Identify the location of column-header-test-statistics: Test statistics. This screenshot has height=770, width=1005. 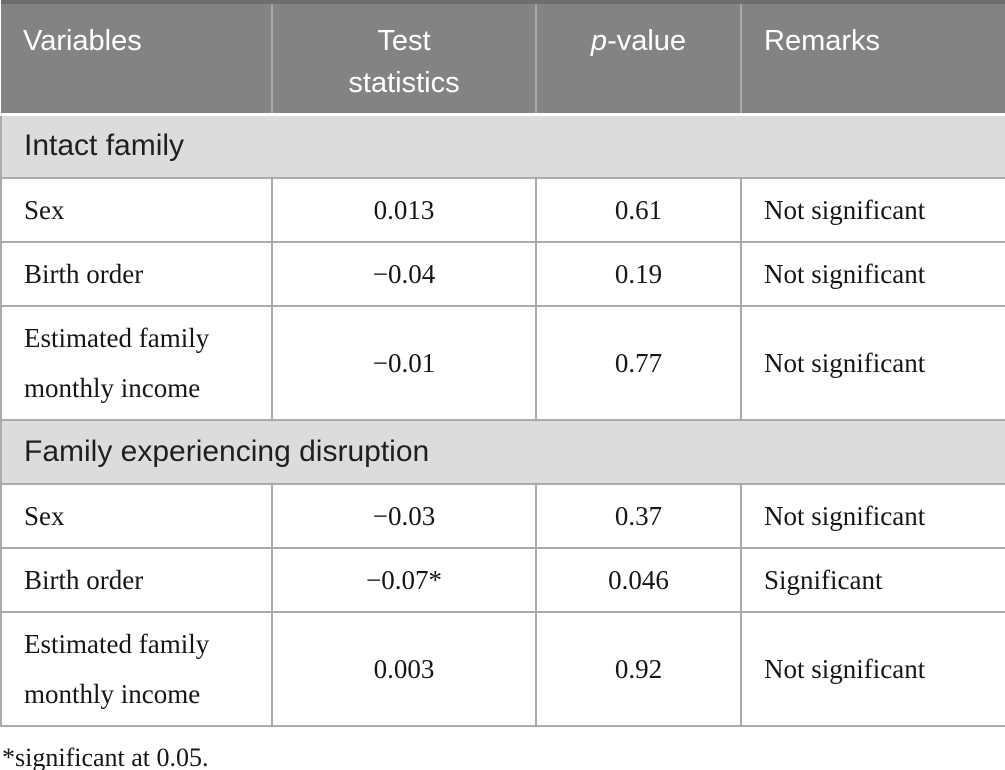
(403, 58).